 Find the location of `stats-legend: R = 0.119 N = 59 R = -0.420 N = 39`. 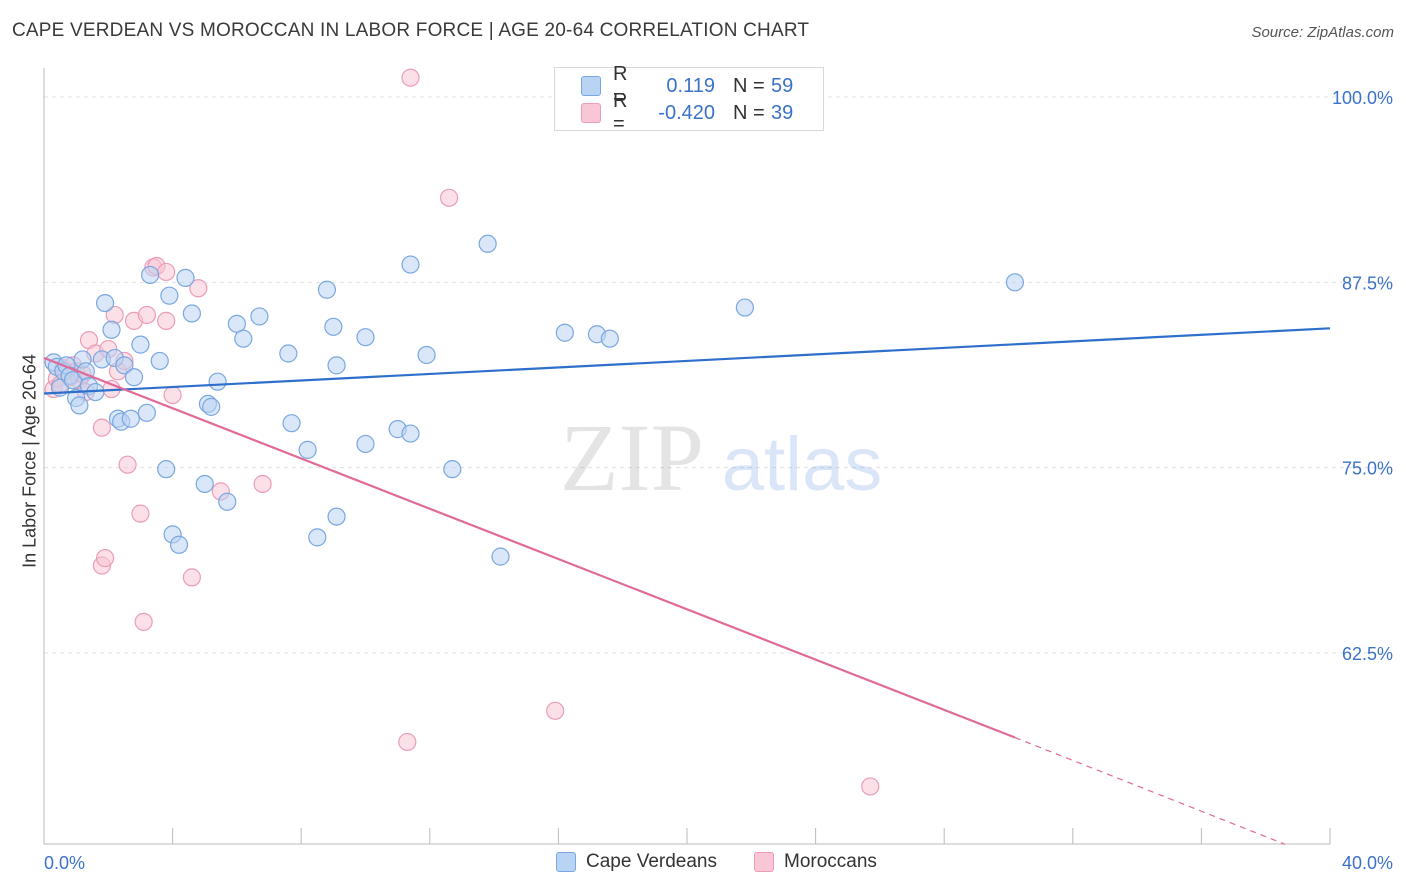

stats-legend: R = 0.119 N = 59 R = -0.420 N = 39 is located at coordinates (689, 99).